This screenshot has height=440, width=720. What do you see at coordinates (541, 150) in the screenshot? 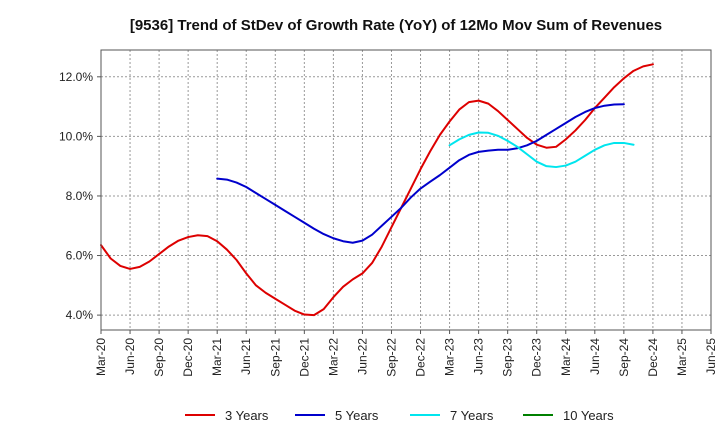
I see `series-line-7-years` at bounding box center [541, 150].